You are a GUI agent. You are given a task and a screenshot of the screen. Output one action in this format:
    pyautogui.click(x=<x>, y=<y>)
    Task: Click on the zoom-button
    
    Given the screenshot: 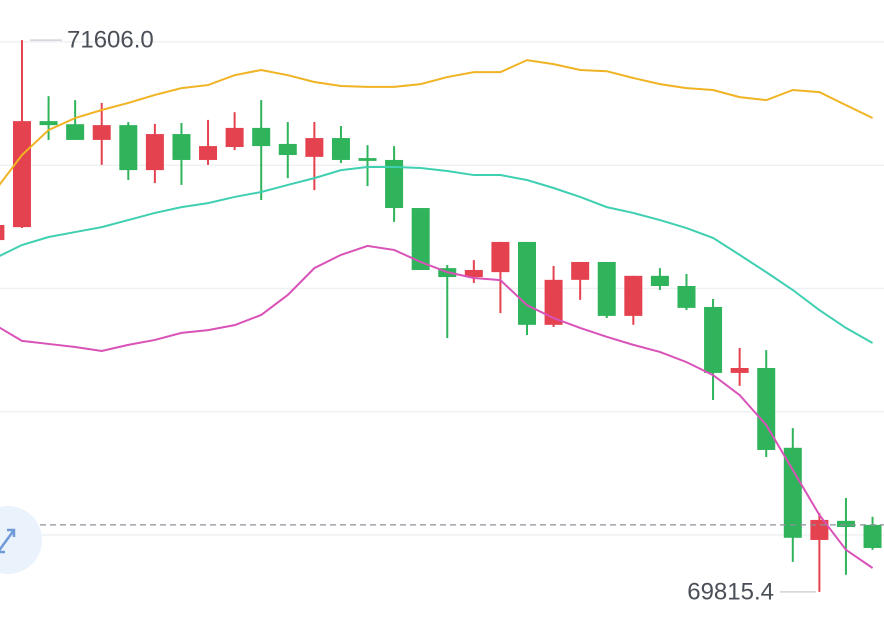 What is the action you would take?
    pyautogui.click(x=21, y=540)
    